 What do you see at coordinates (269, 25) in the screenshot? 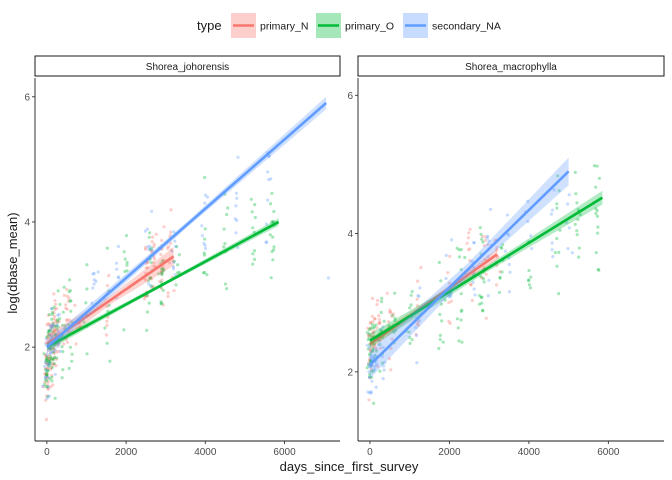
I see `legend-entry-primary-N: primary_N` at bounding box center [269, 25].